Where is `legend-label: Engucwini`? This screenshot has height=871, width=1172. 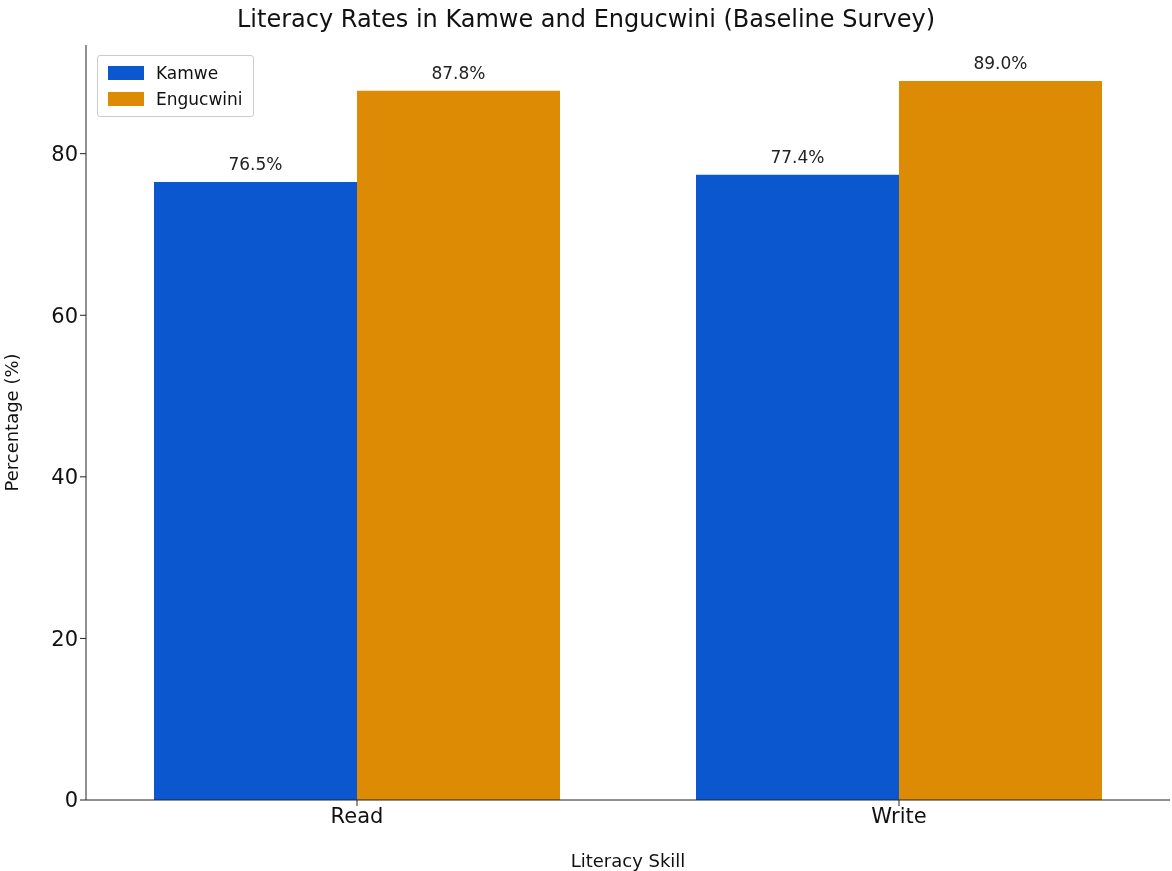 legend-label: Engucwini is located at coordinates (199, 99).